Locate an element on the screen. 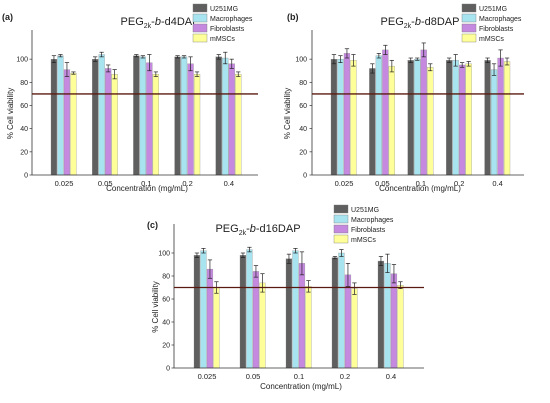 The width and height of the screenshot is (550, 403). legend: U251MG Macrophages Fibroblasts mMSCs is located at coordinates (491, 23).